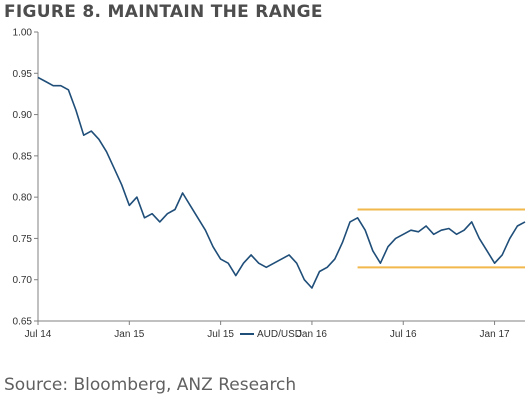  I want to click on y-tick-label: 0.85, so click(23, 156).